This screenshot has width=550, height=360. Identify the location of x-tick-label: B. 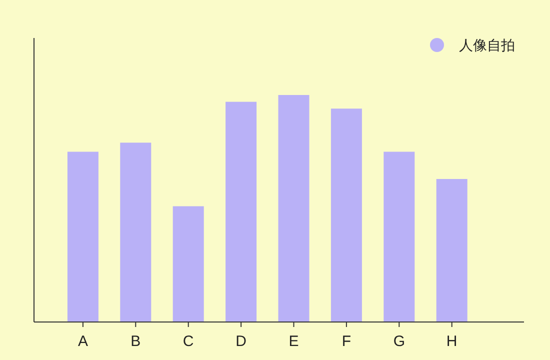
(135, 341).